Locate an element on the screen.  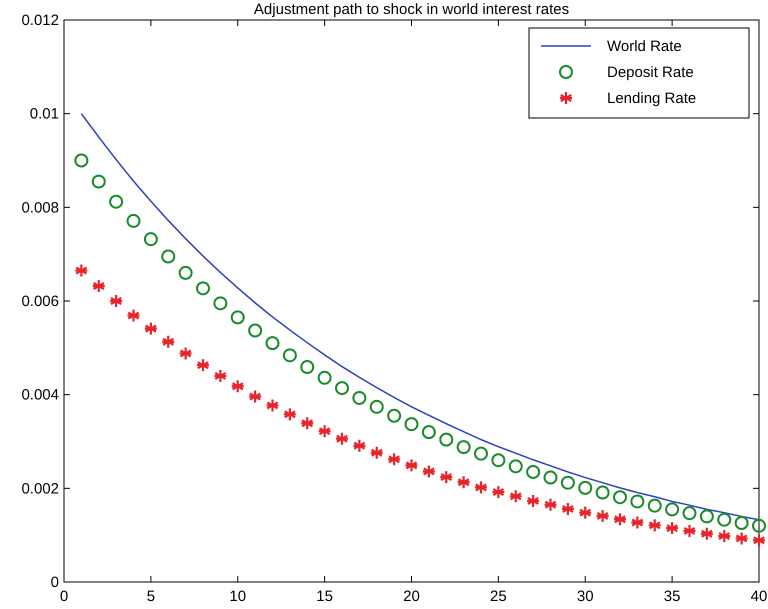
legend-label: World Rate is located at coordinates (644, 46).